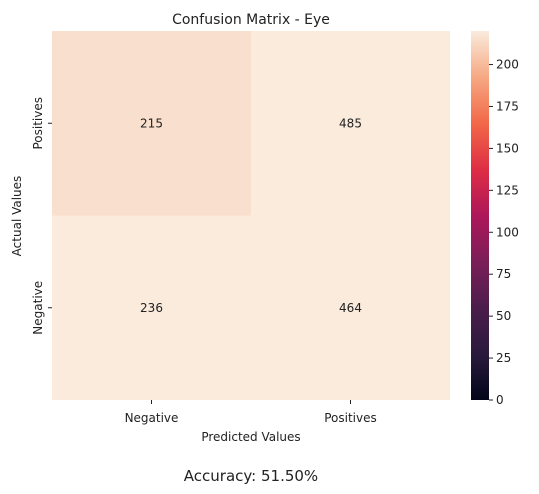 The width and height of the screenshot is (539, 494). What do you see at coordinates (17, 216) in the screenshot?
I see `y-axis-label: Actual Values` at bounding box center [17, 216].